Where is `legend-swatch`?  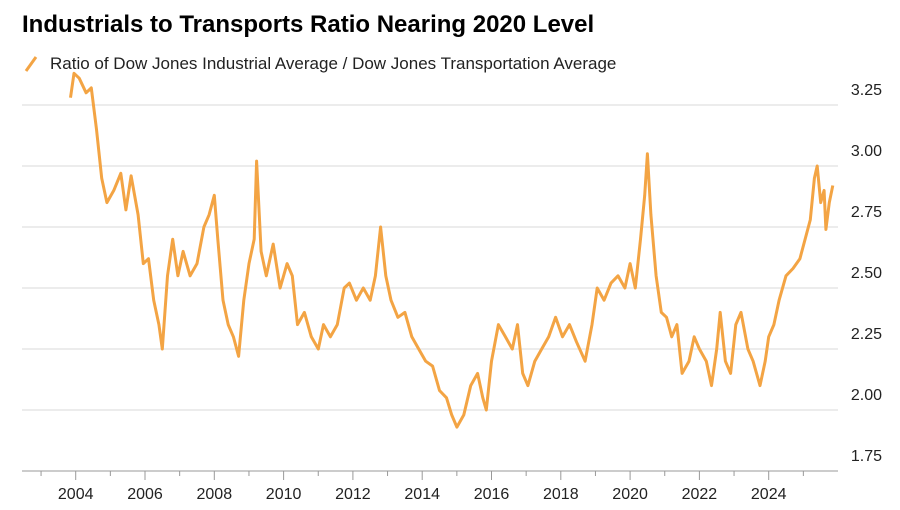
legend-swatch is located at coordinates (31, 64).